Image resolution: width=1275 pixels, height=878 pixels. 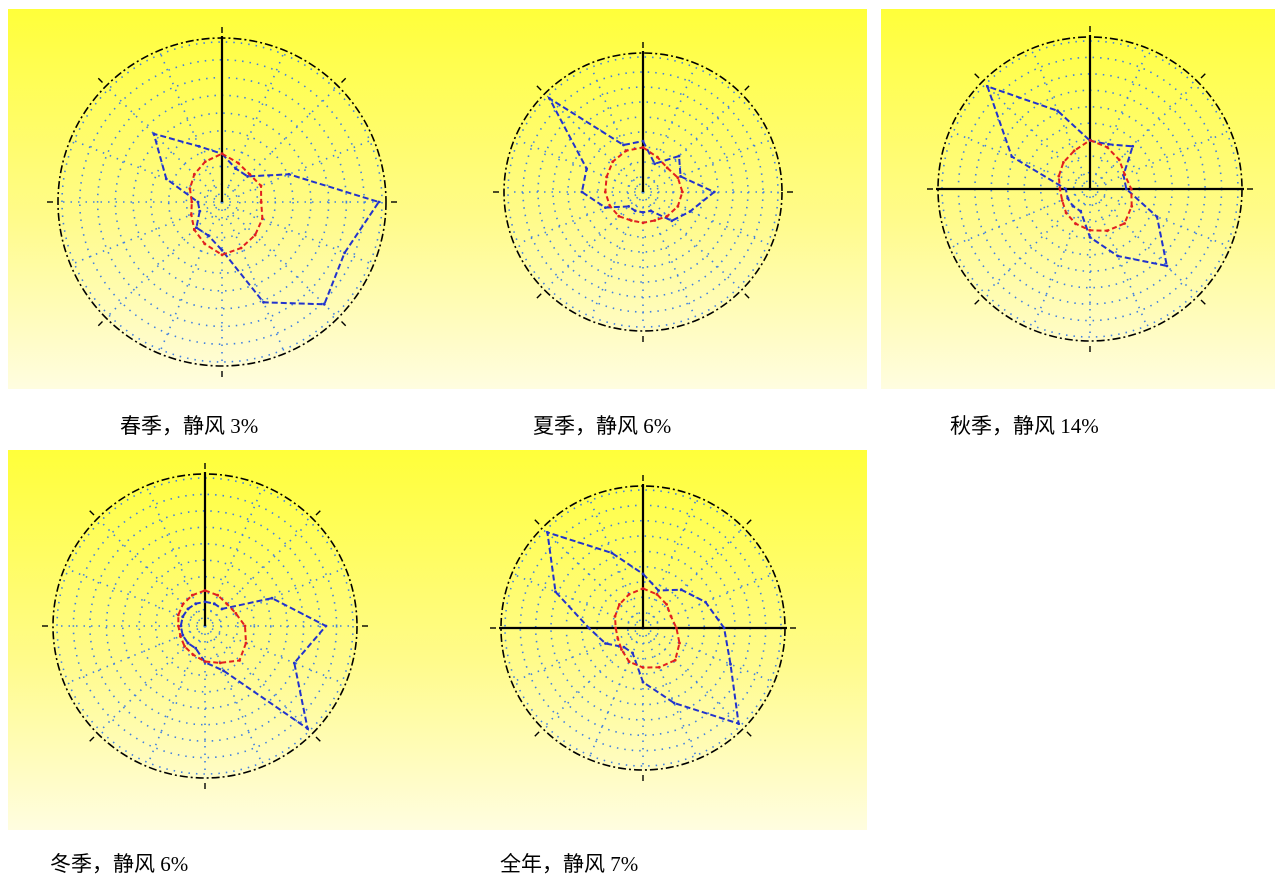 I want to click on wind-rose-winter-chart, so click(x=205, y=626).